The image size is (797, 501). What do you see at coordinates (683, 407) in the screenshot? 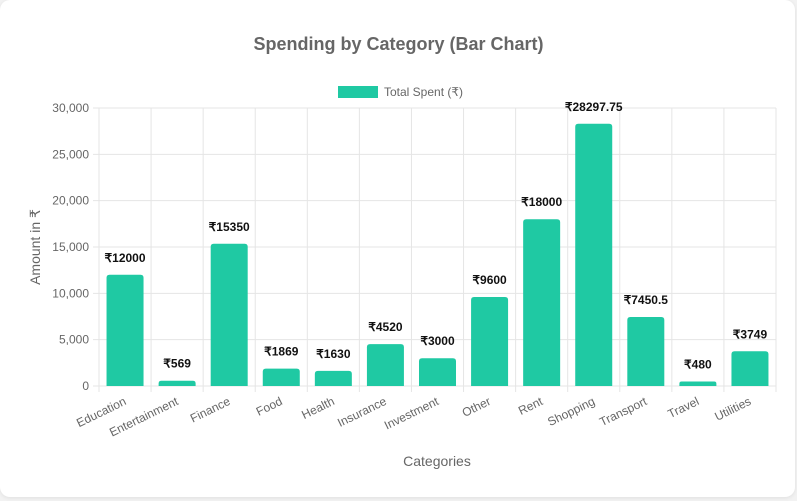
I see `x-tick-label: Travel` at bounding box center [683, 407].